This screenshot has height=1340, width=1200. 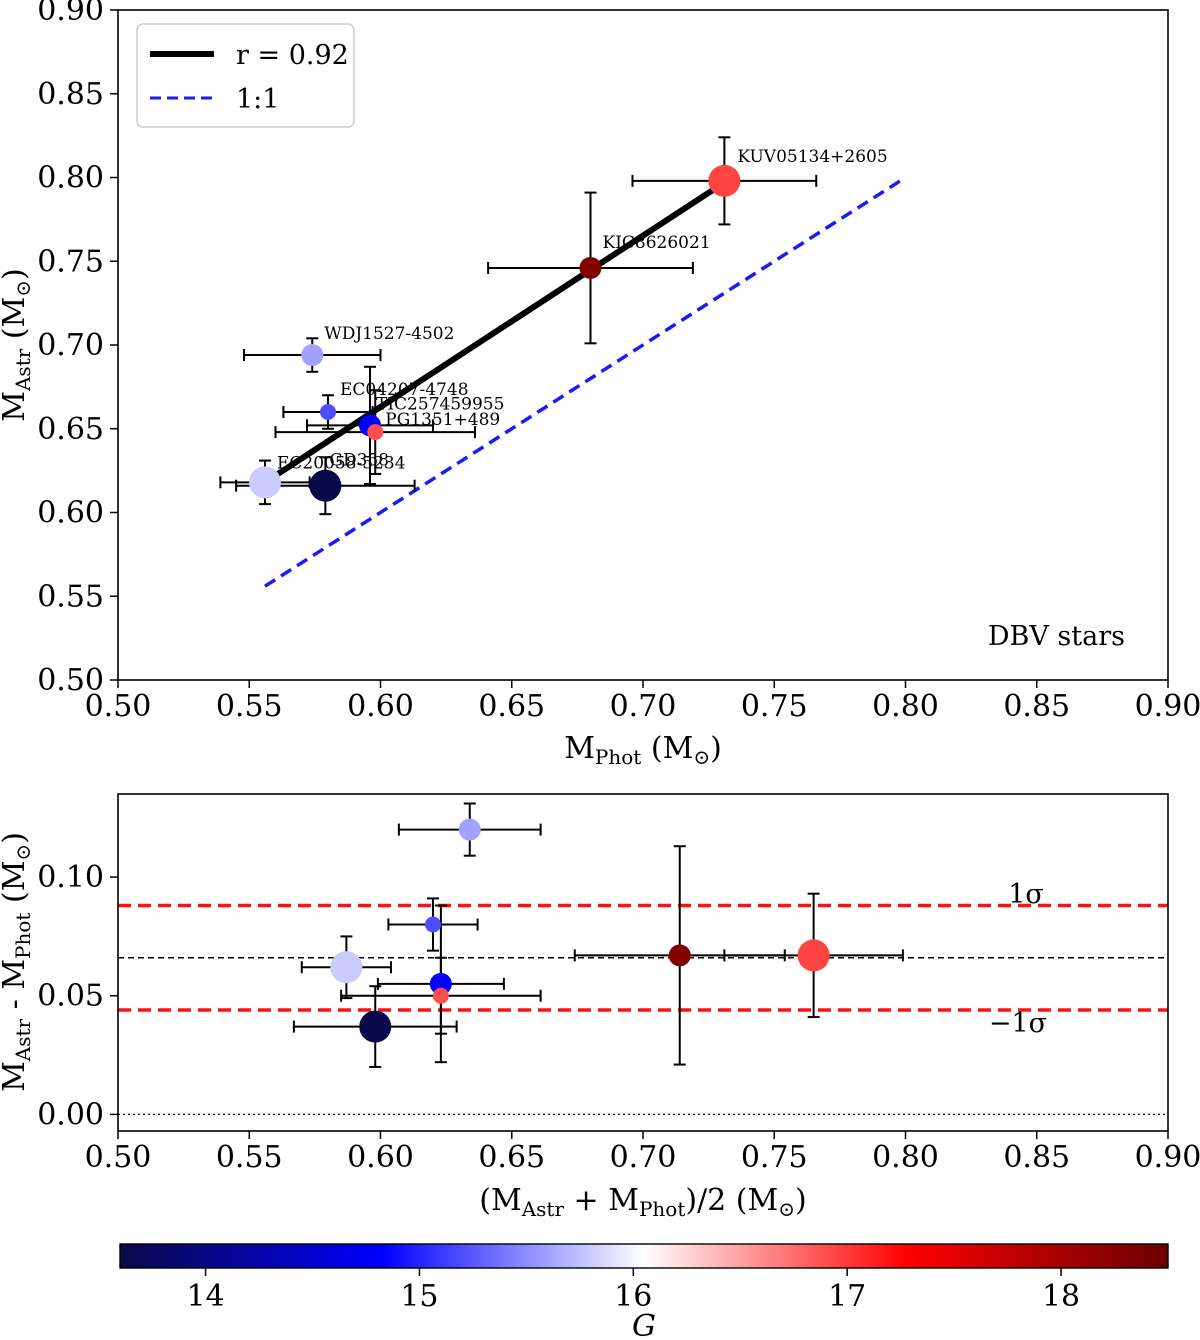 What do you see at coordinates (359, 461) in the screenshot?
I see `point-label: GD358` at bounding box center [359, 461].